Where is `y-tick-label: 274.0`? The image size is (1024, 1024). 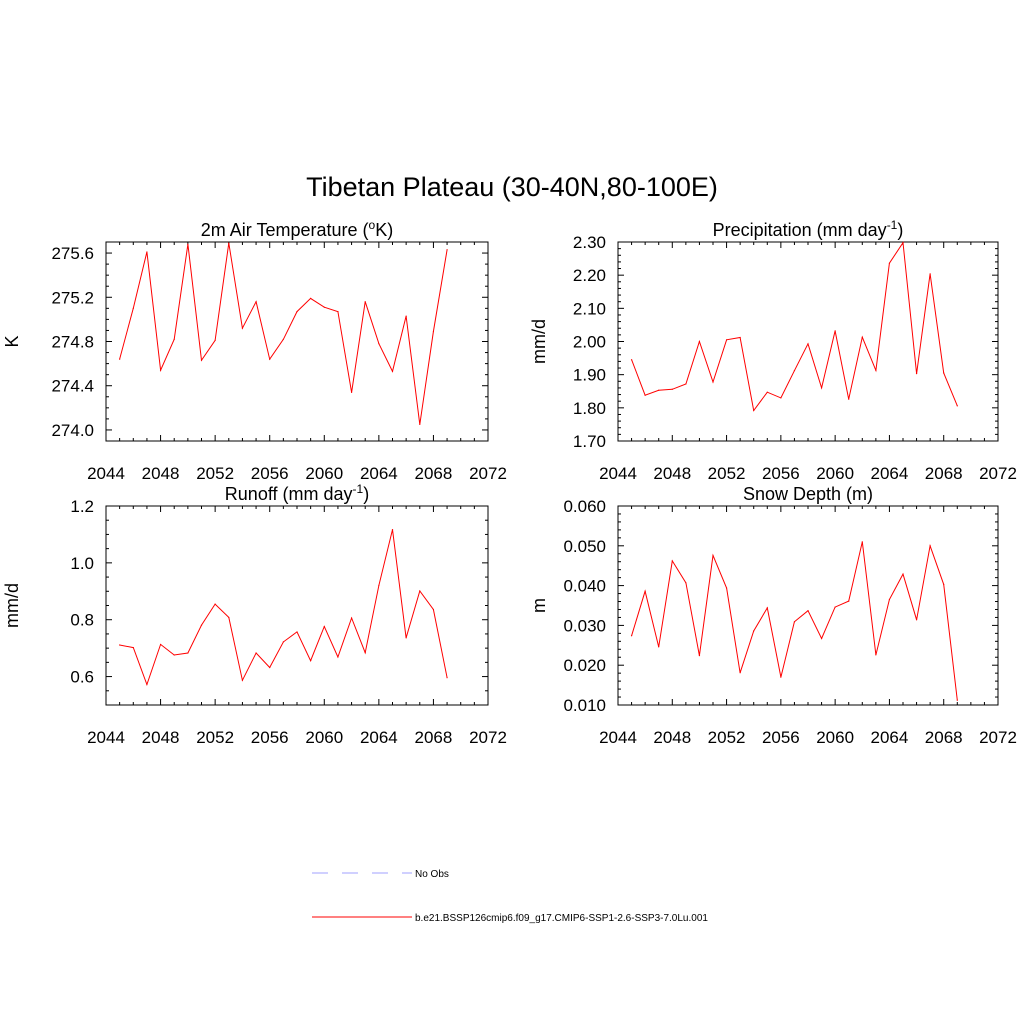 y-tick-label: 274.0 is located at coordinates (72, 430).